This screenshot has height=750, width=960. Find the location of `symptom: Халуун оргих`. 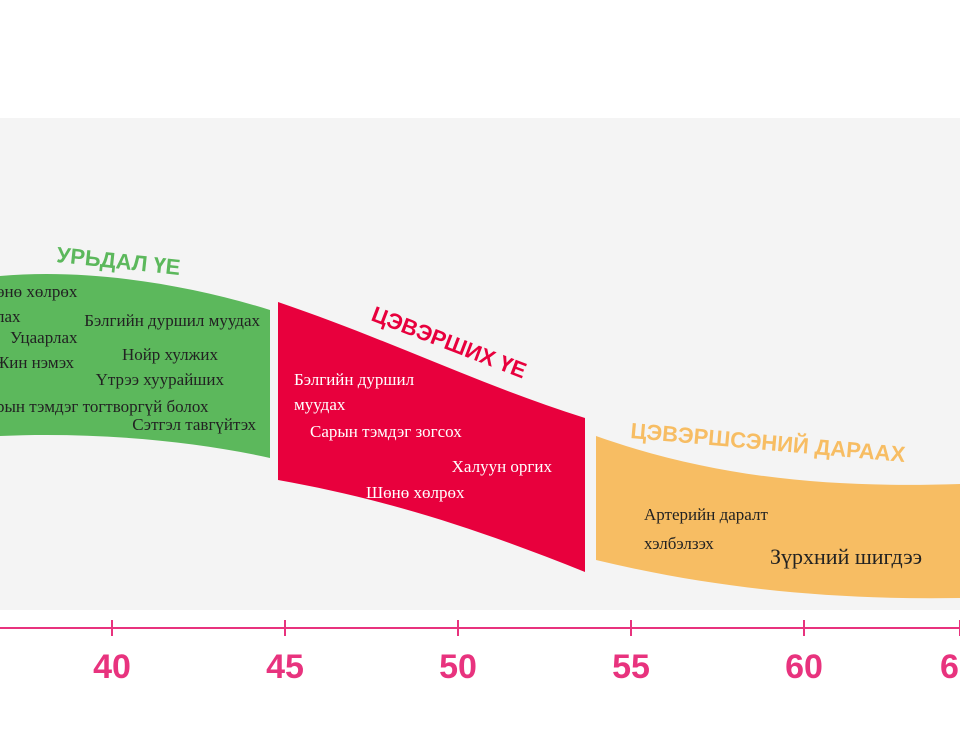

symptom: Халуун оргих is located at coordinates (502, 466).